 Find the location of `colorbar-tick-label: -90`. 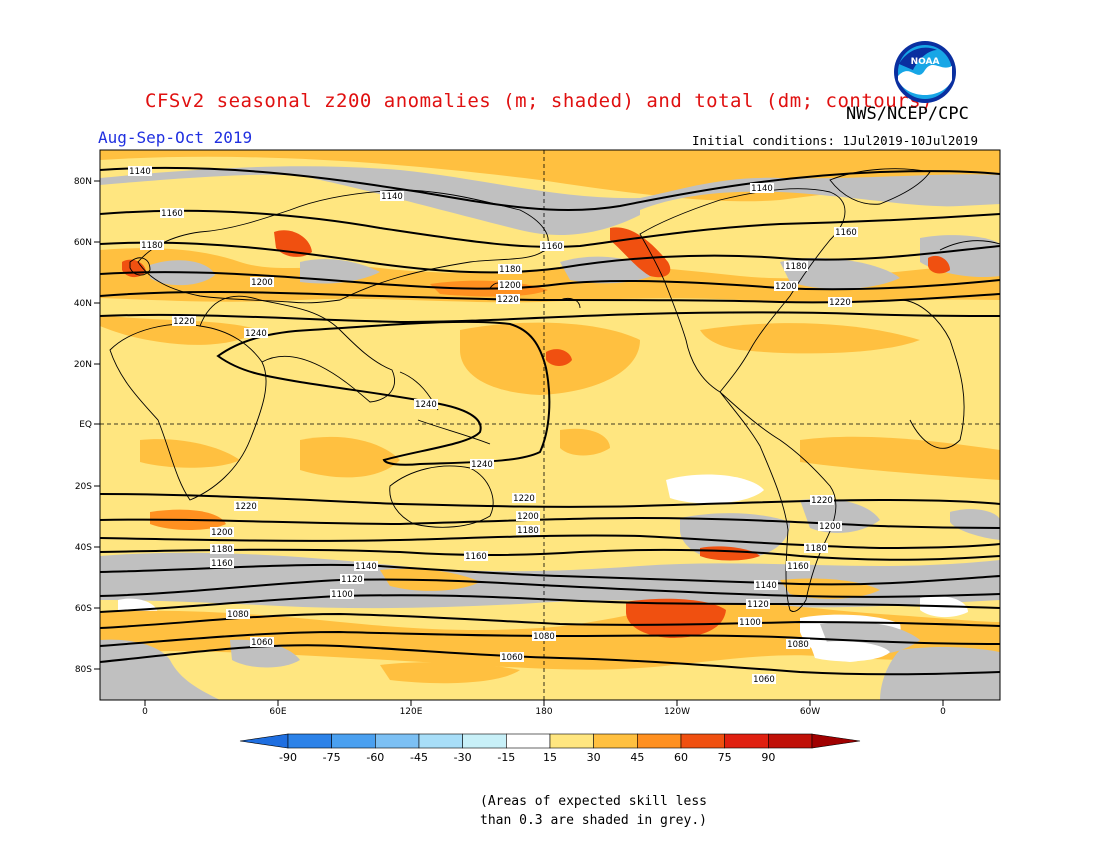

colorbar-tick-label: -90 is located at coordinates (288, 757).